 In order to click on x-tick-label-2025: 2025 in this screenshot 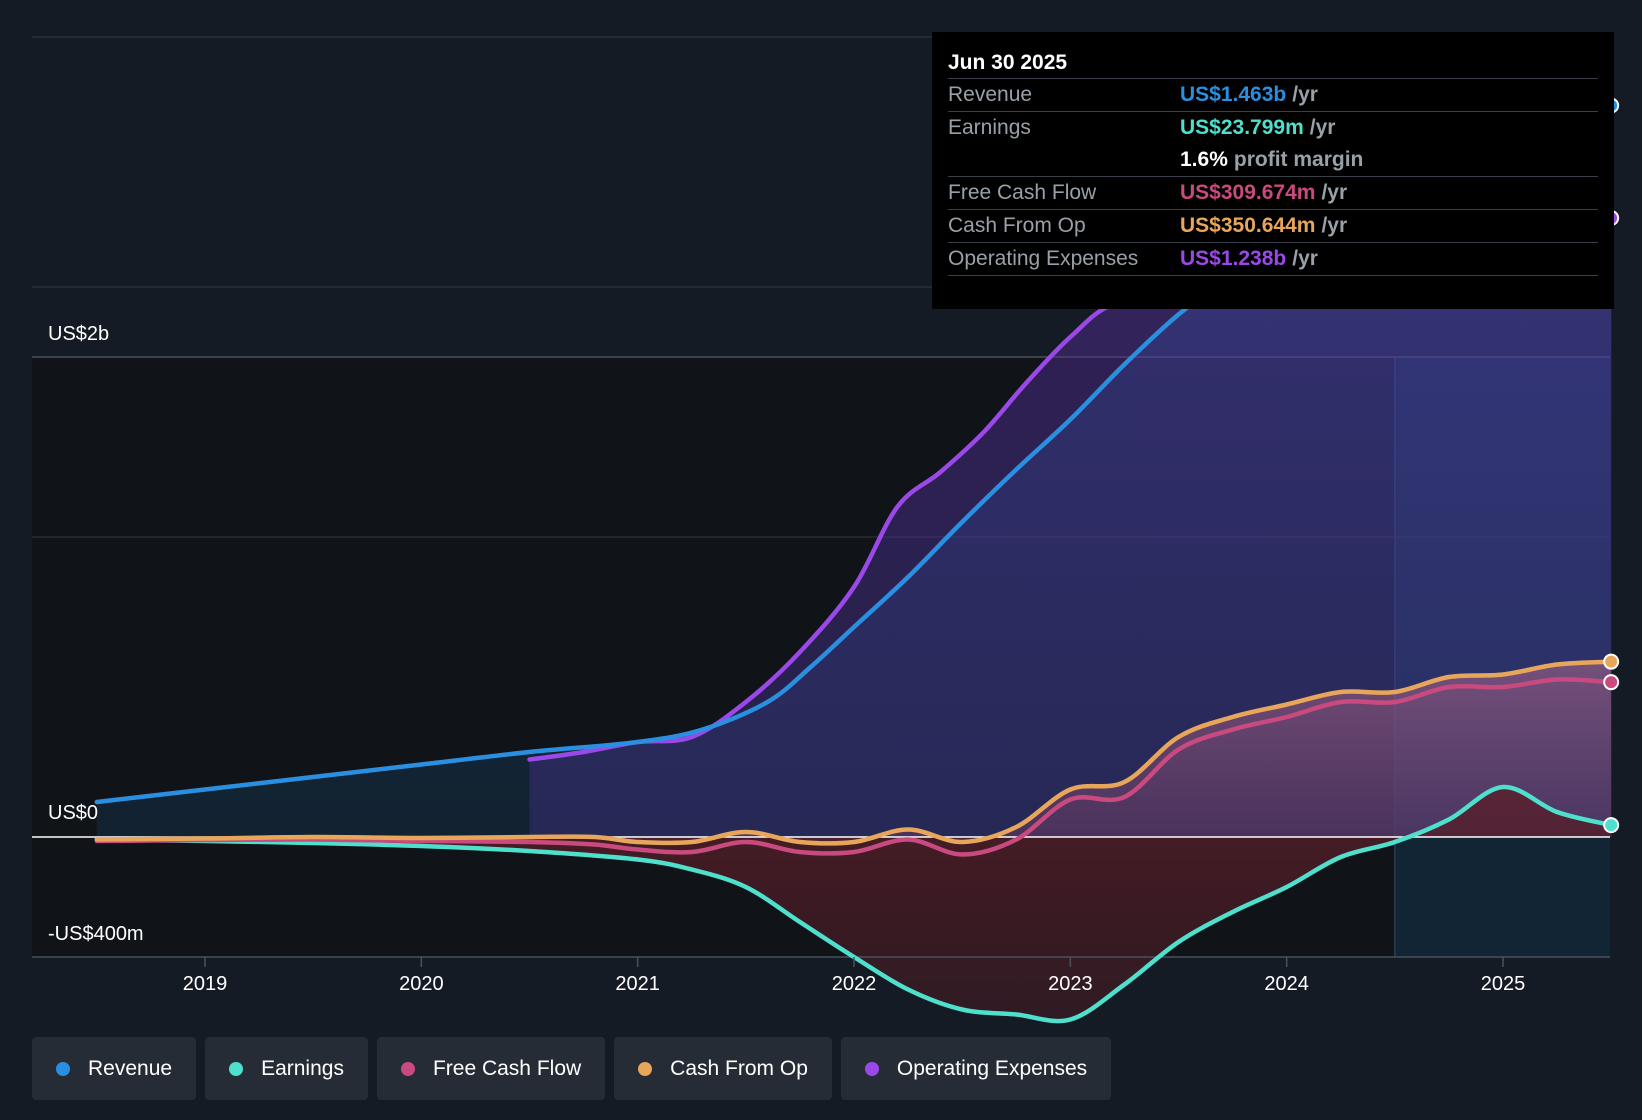, I will do `click(1503, 984)`.